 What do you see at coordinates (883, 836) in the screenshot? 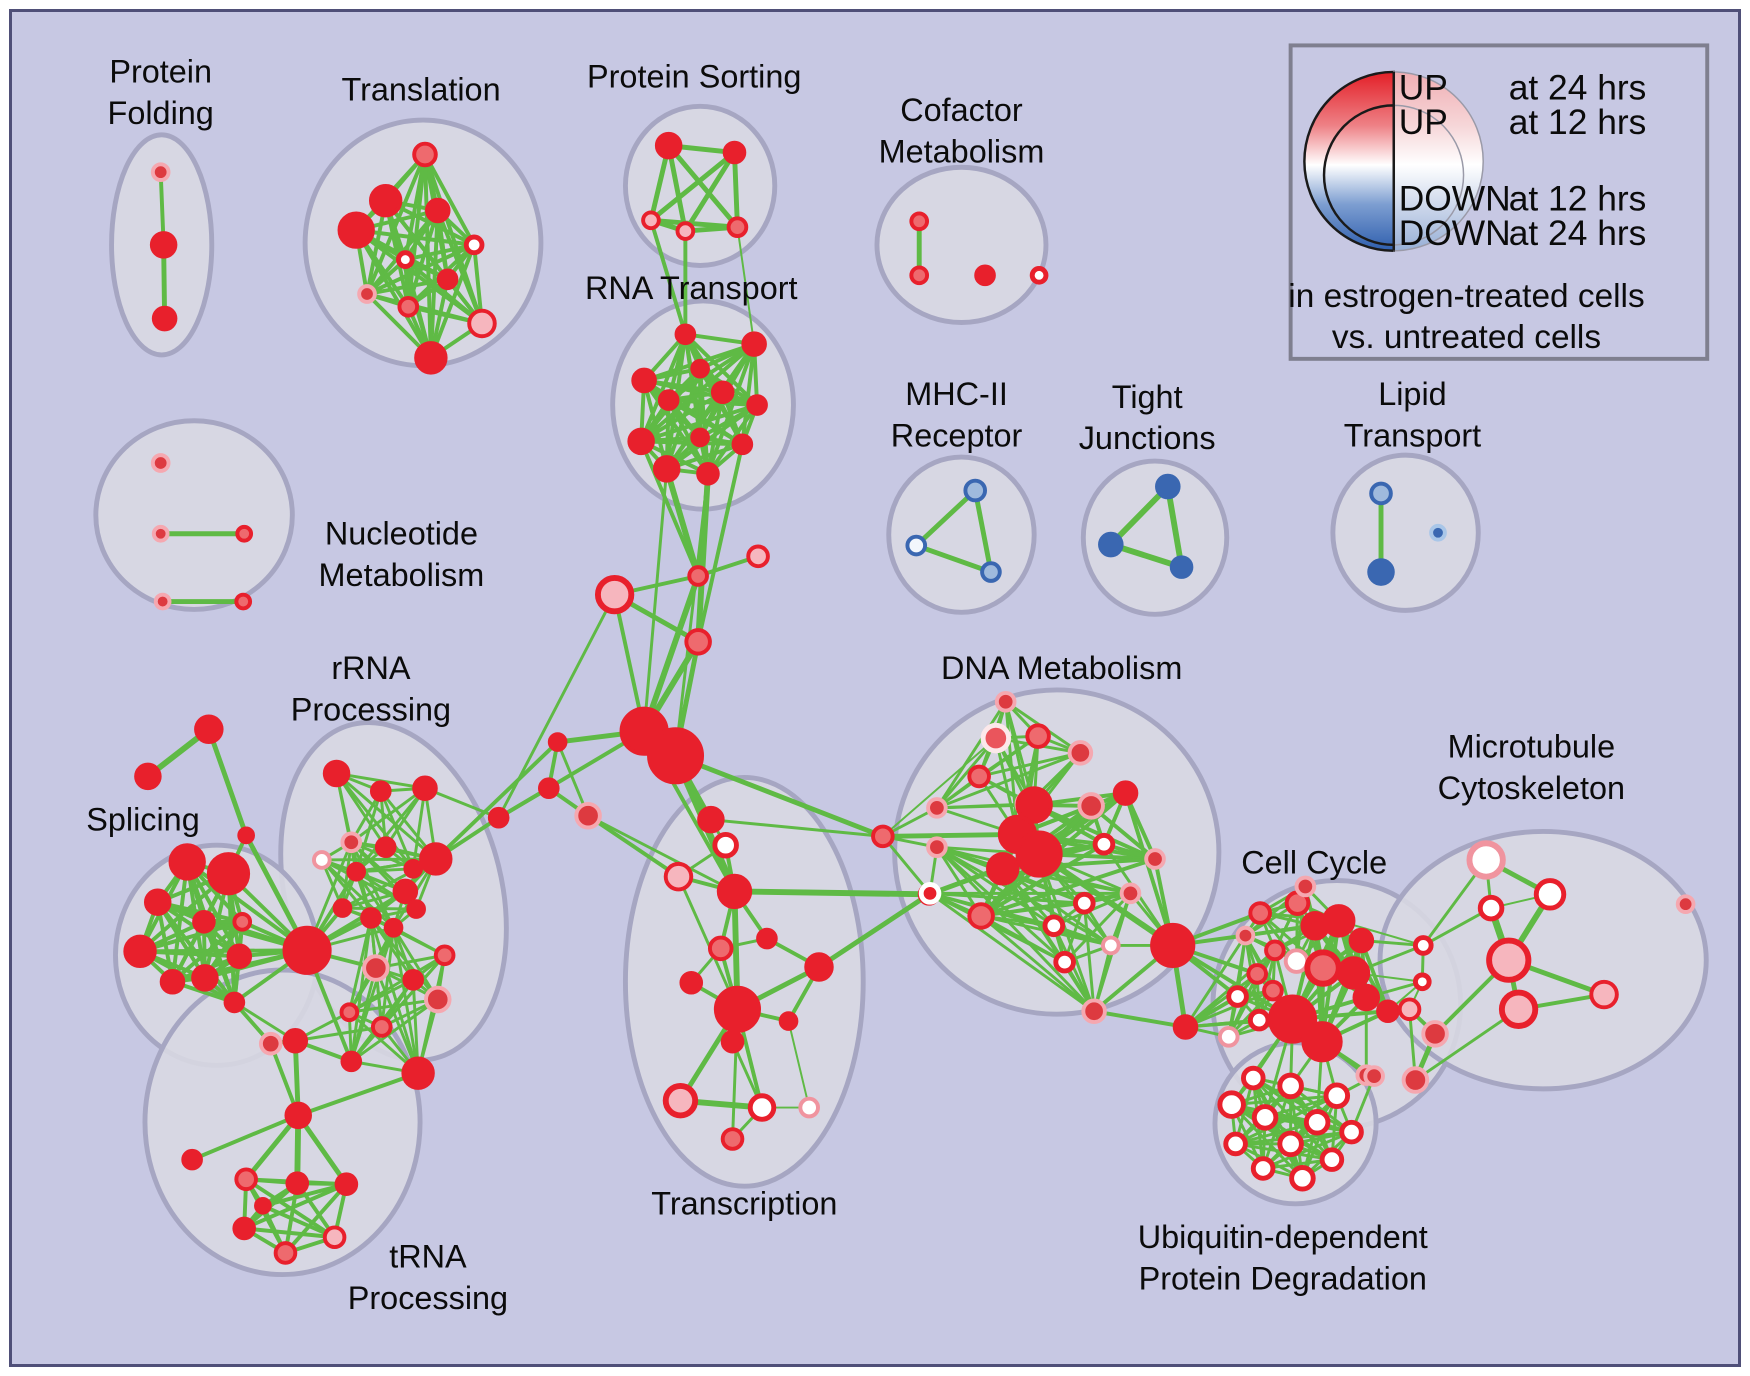
I see `node-d0` at bounding box center [883, 836].